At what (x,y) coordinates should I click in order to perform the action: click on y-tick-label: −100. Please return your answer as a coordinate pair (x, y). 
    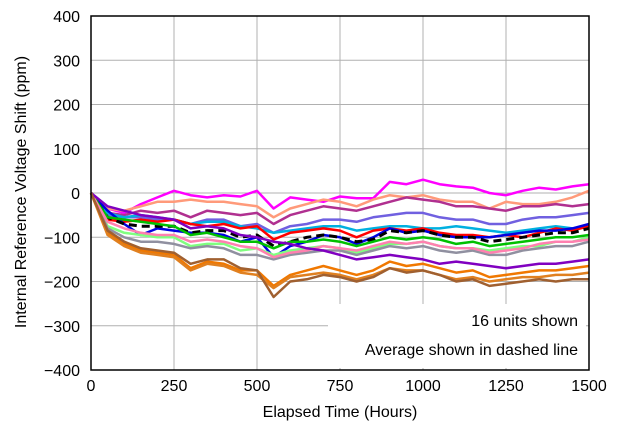
    Looking at the image, I should click on (62, 238).